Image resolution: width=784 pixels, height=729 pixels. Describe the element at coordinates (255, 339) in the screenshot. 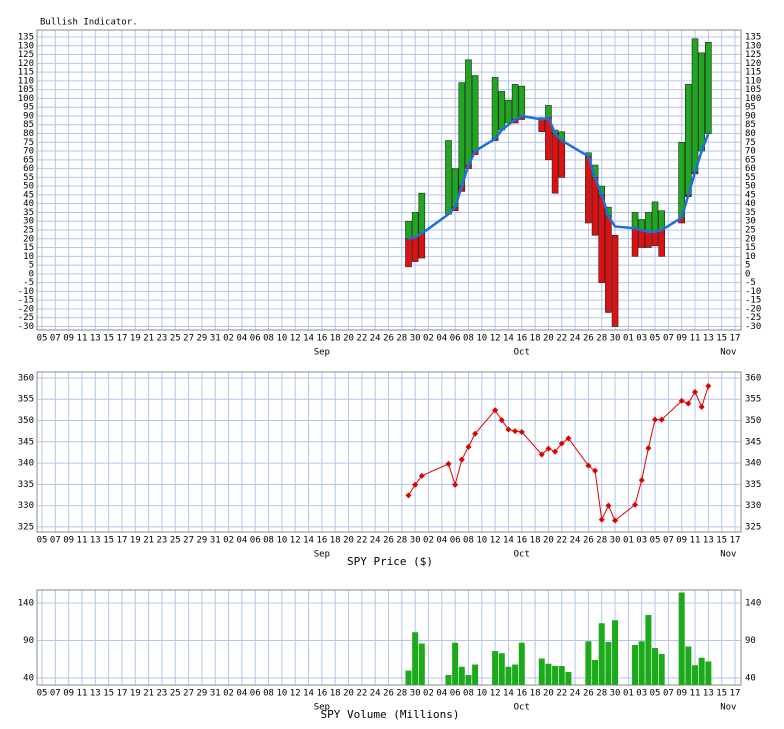

I see `x-tick-label: 06` at that location.